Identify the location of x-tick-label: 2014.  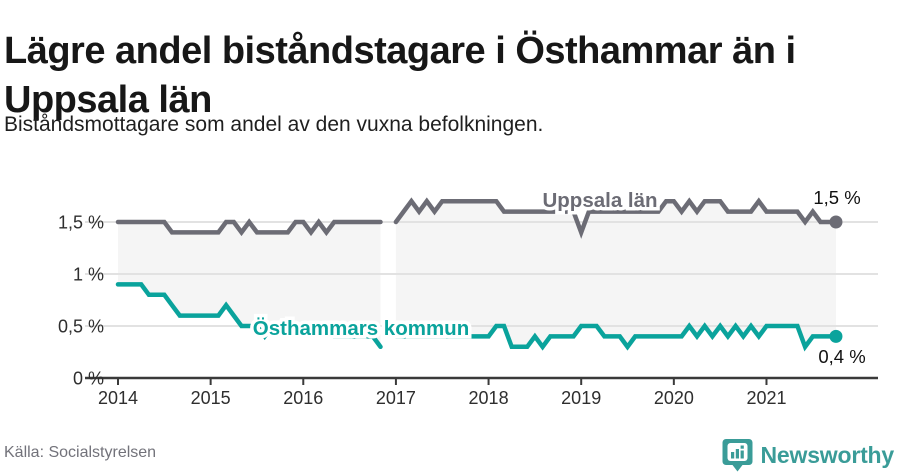
(118, 398).